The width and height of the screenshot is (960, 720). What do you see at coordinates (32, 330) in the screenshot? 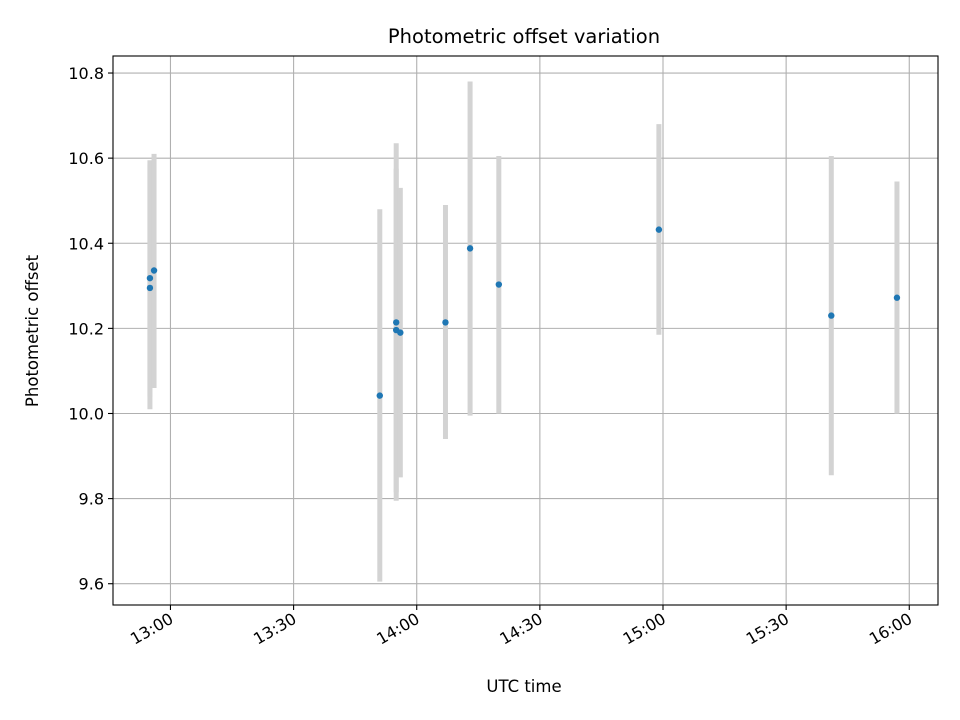
I see `y-axis-label: Photometric offset` at bounding box center [32, 330].